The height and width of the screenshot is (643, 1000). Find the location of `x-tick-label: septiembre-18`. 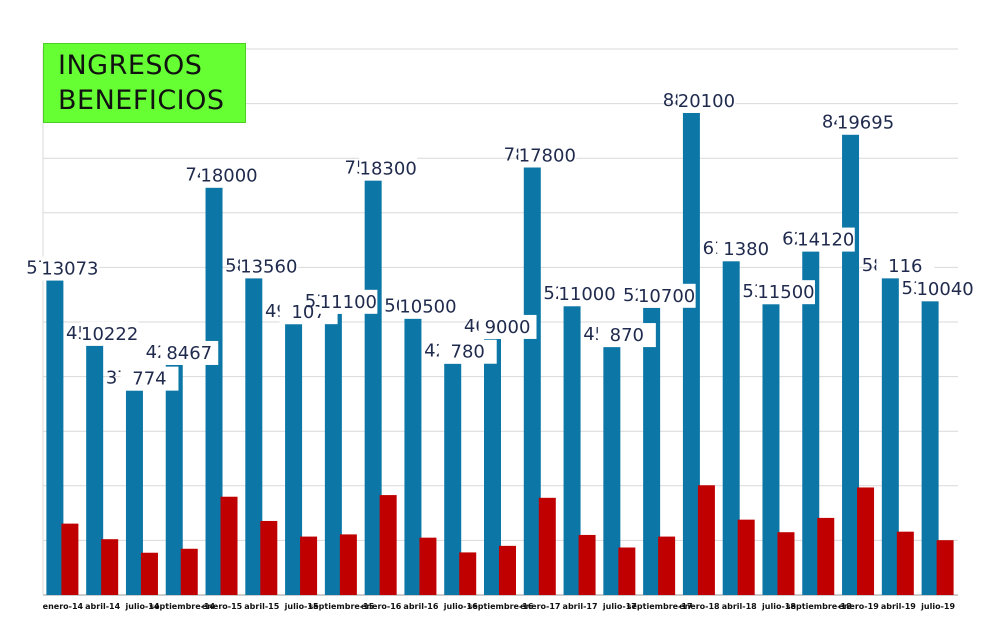

x-tick-label: septiembre-18 is located at coordinates (819, 606).